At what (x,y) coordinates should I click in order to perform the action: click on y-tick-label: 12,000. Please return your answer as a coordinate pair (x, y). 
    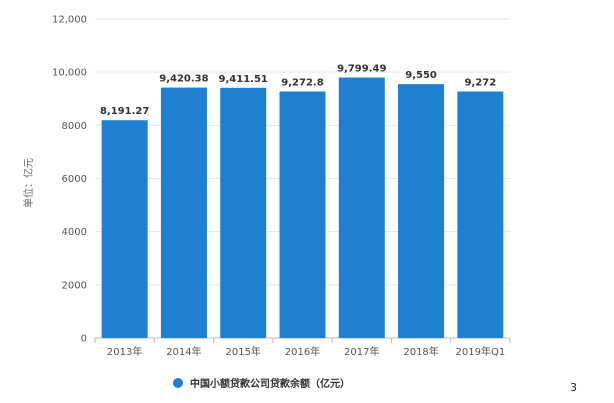
    Looking at the image, I should click on (69, 20).